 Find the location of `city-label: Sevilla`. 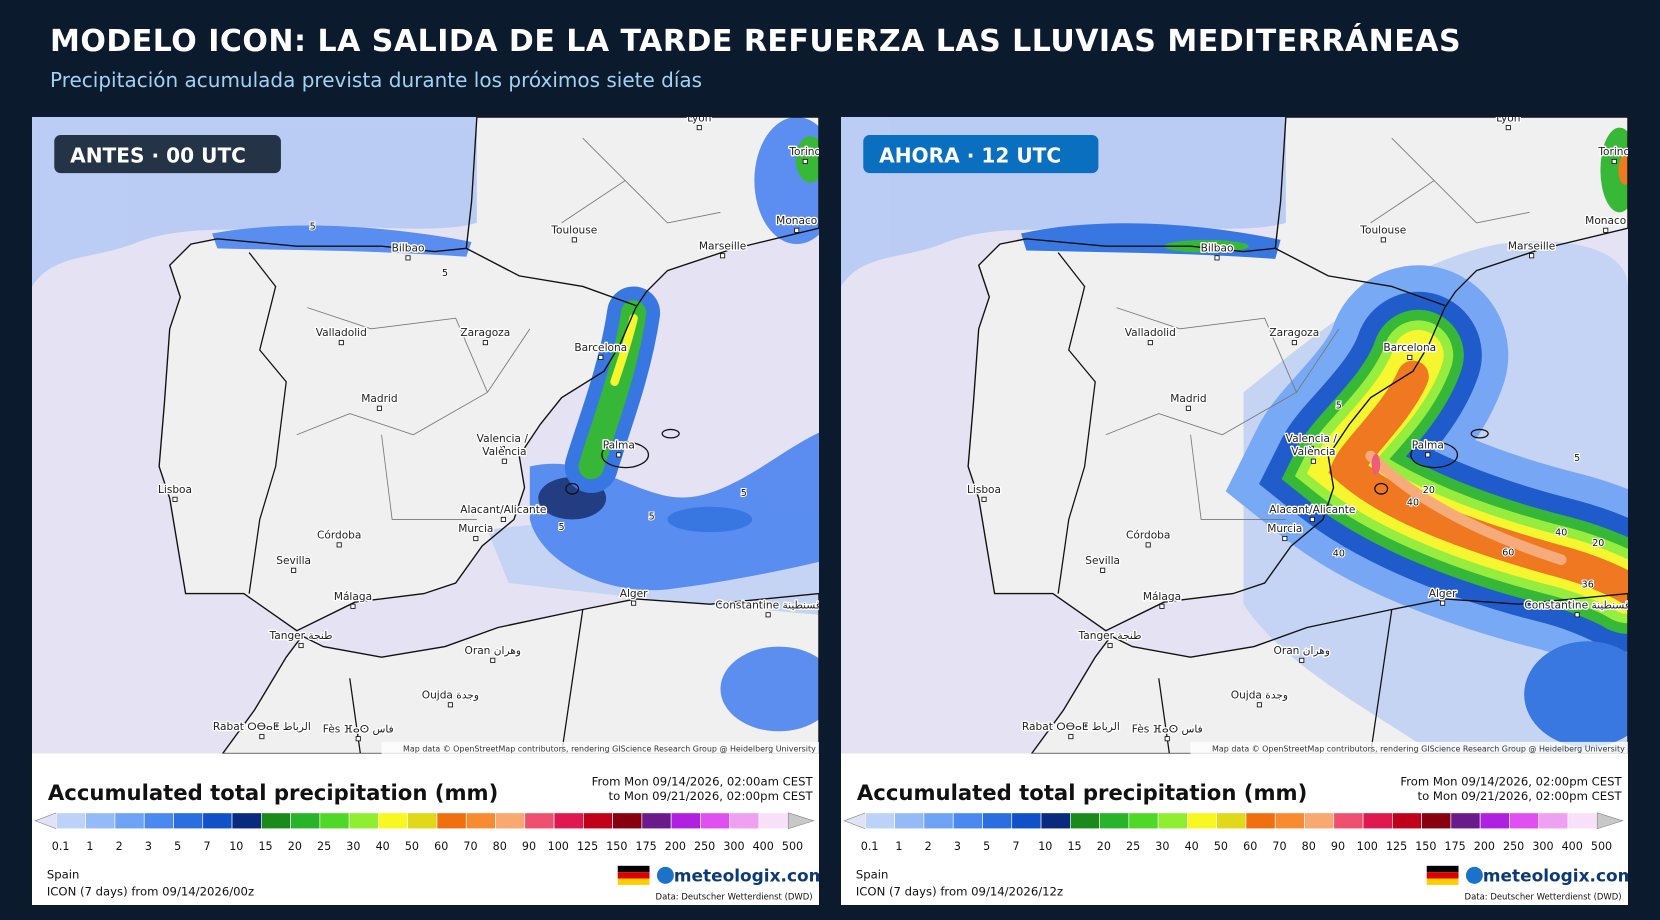

city-label: Sevilla is located at coordinates (293, 561).